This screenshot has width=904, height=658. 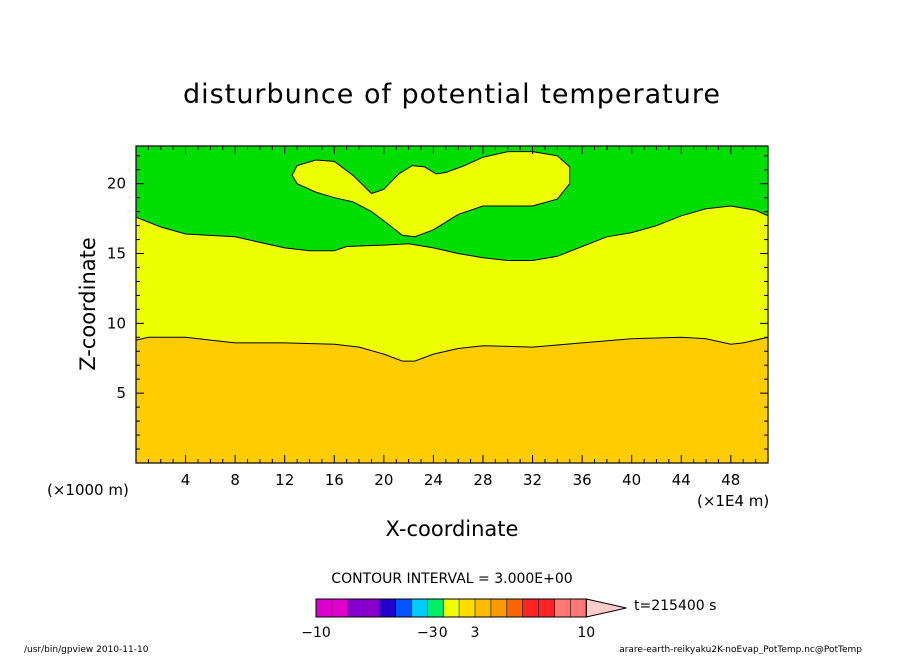 I want to click on x-tick-label: 40, so click(x=631, y=480).